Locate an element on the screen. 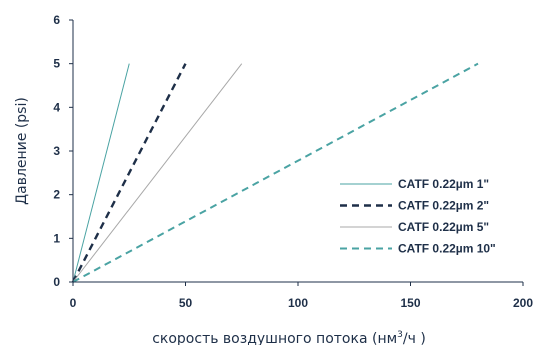 The width and height of the screenshot is (538, 345). y-tick-label: 3 is located at coordinates (56, 151).